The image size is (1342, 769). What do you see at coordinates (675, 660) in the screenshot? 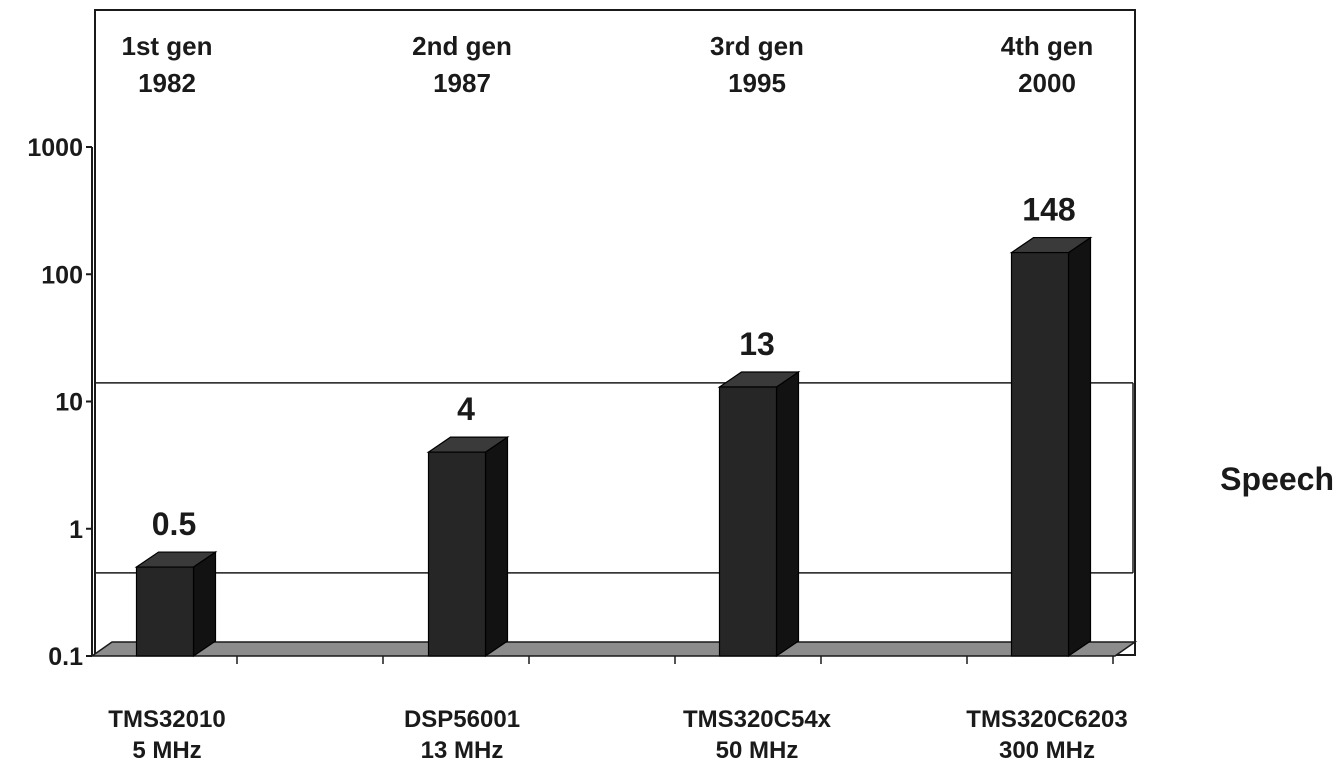
I see `x-axis` at bounding box center [675, 660].